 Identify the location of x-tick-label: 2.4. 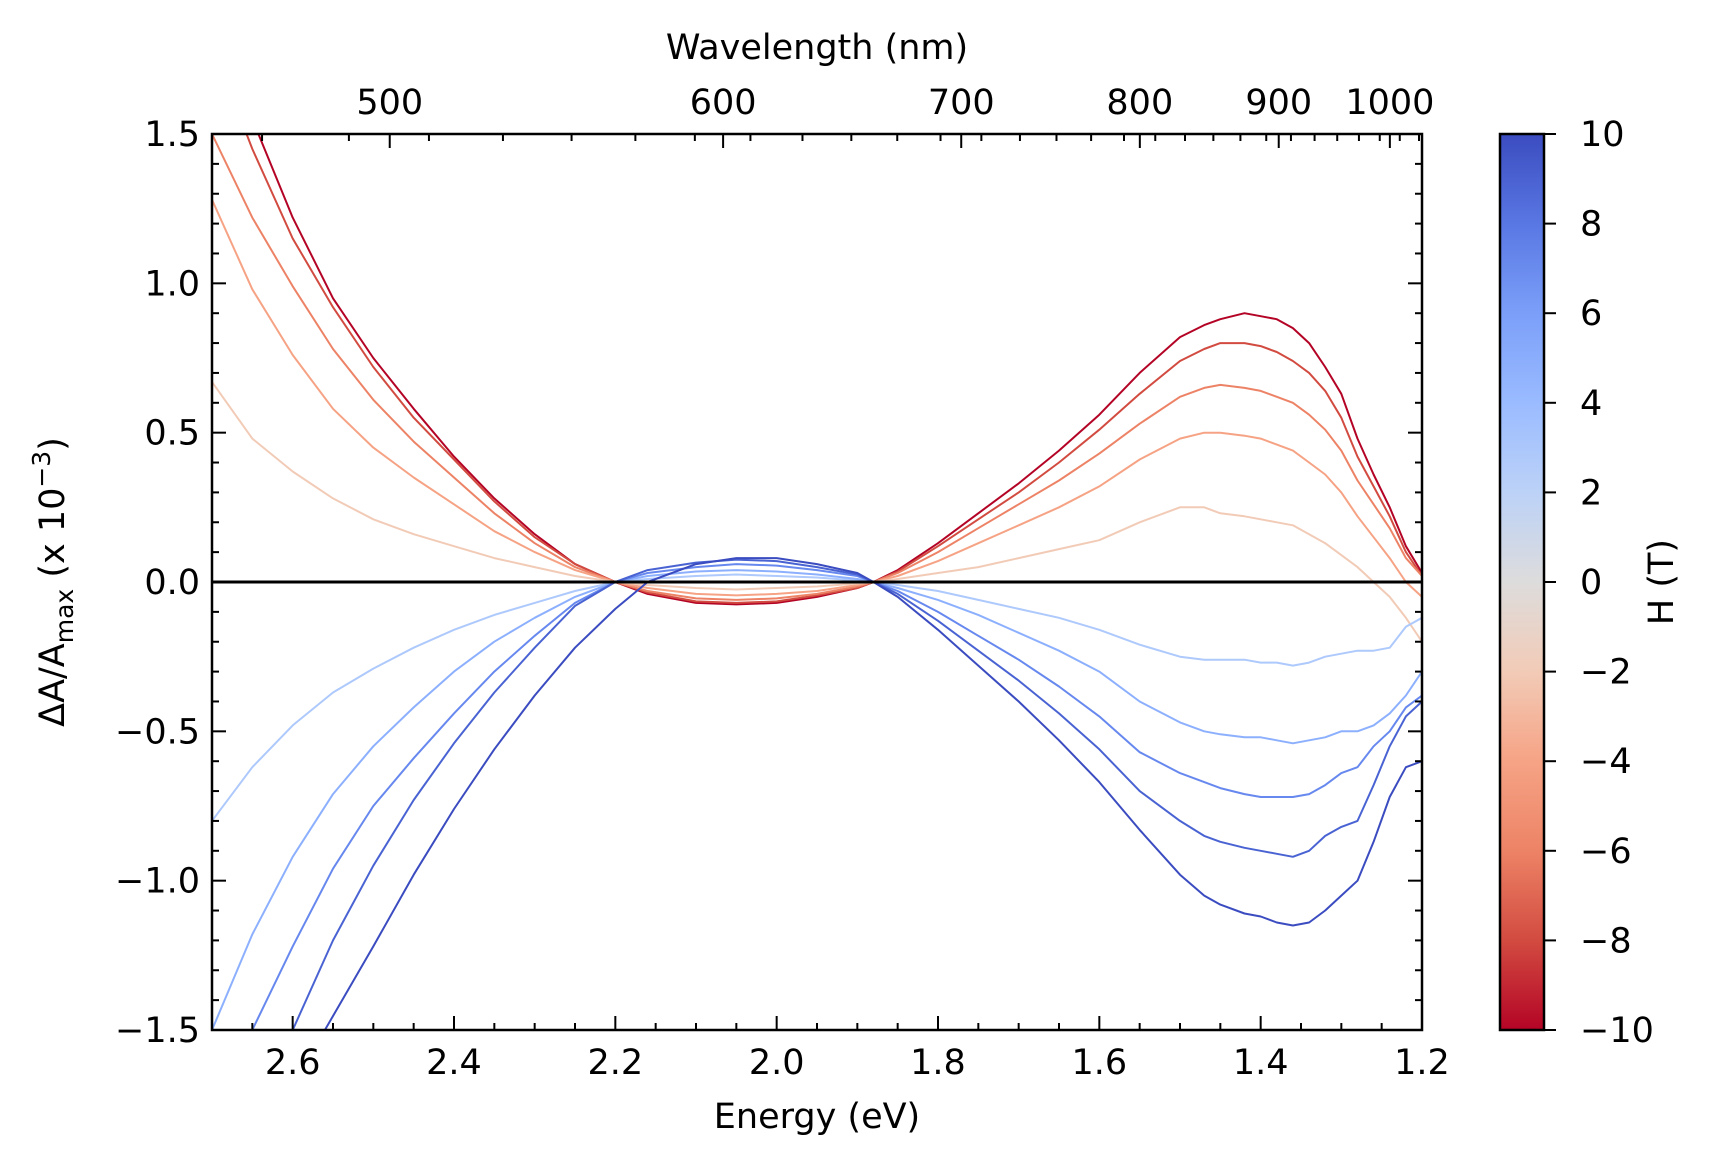
(454, 1063).